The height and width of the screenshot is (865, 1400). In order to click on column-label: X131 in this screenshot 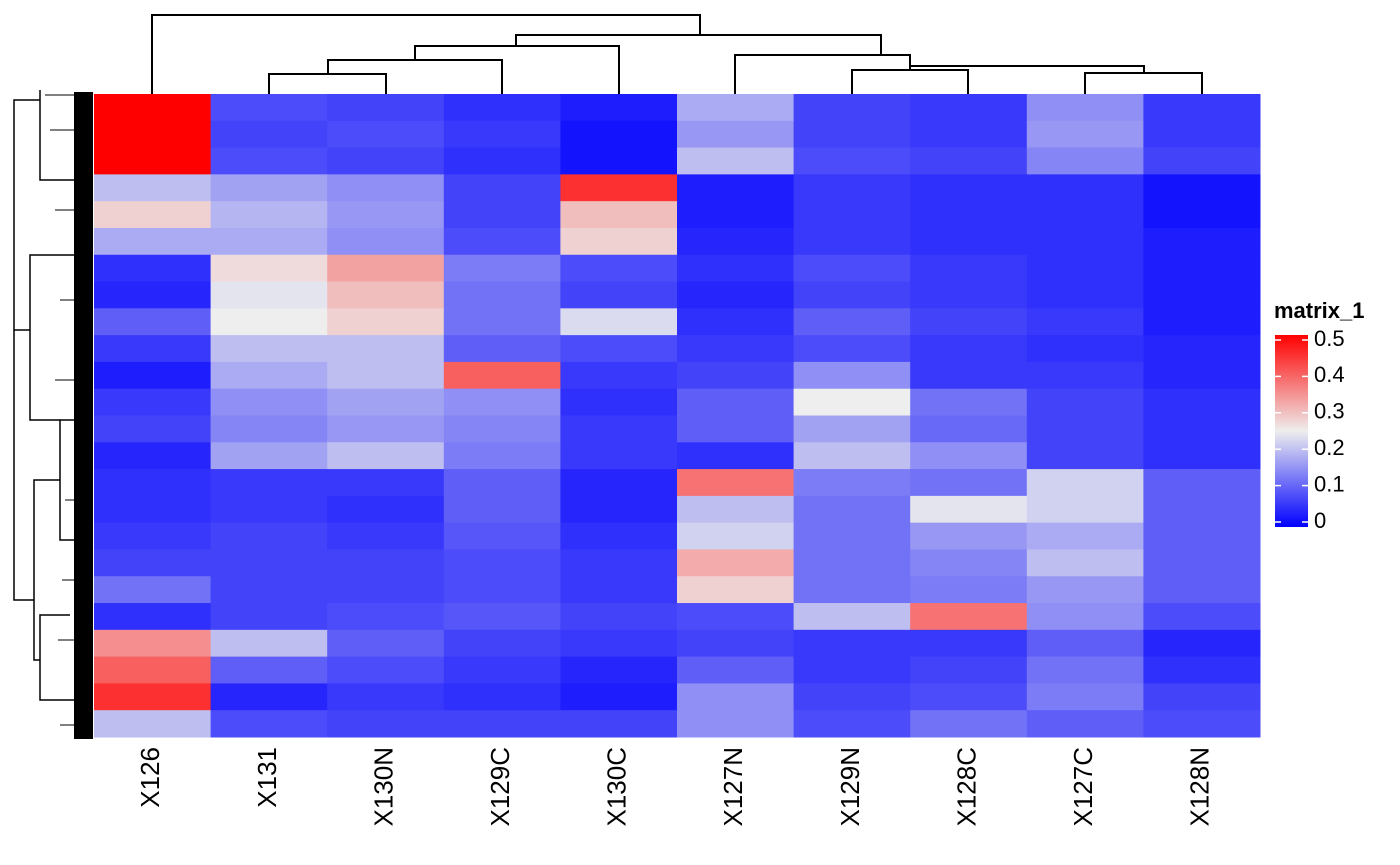, I will do `click(267, 777)`.